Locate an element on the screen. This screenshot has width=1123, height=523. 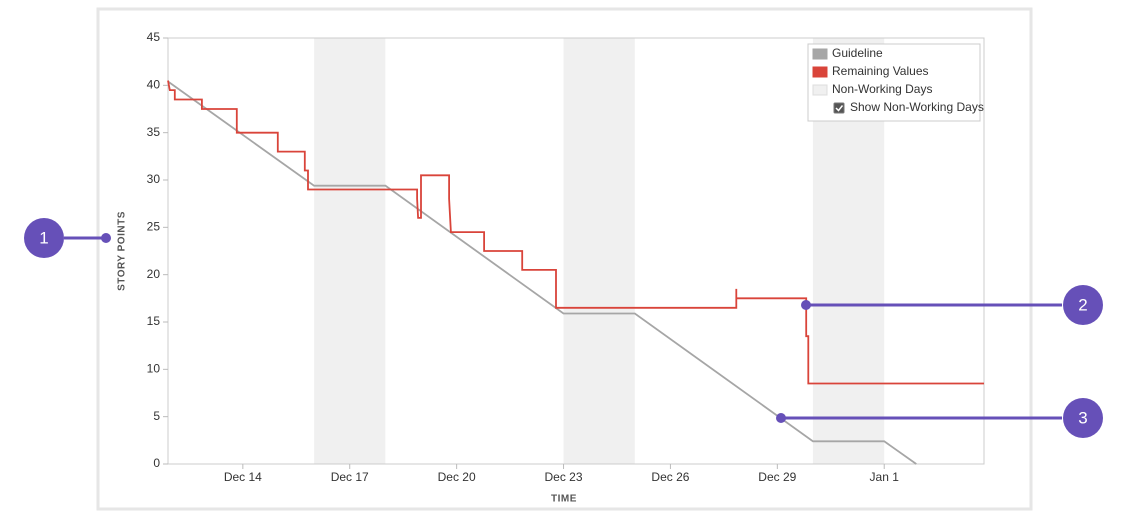
x-axis-title: TIME is located at coordinates (564, 499).